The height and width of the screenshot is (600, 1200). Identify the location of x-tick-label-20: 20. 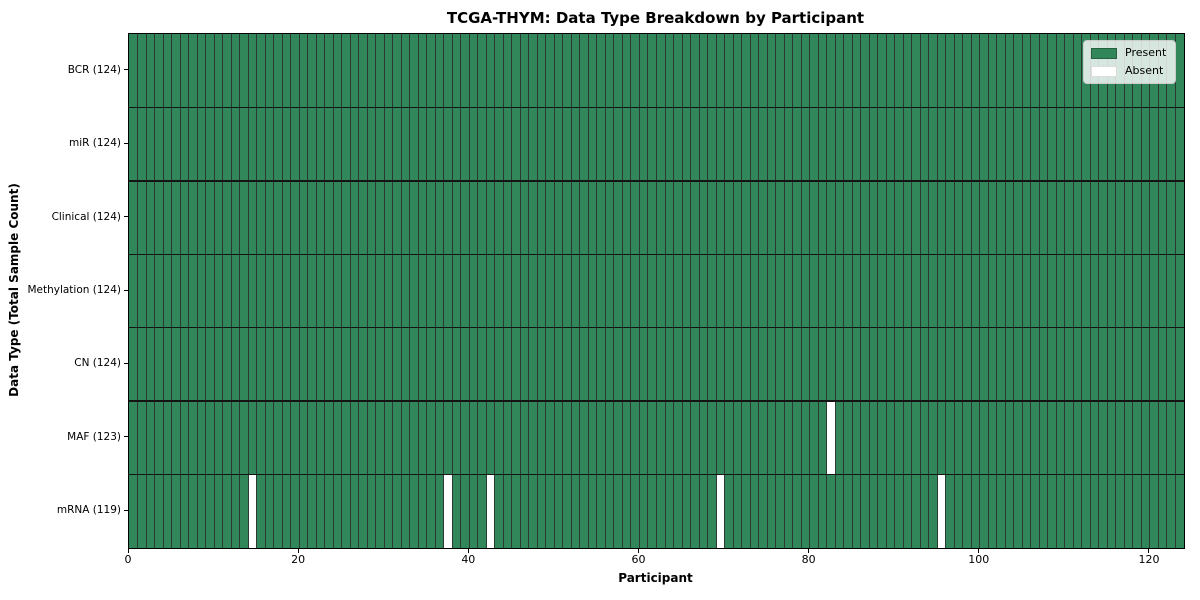
(298, 559).